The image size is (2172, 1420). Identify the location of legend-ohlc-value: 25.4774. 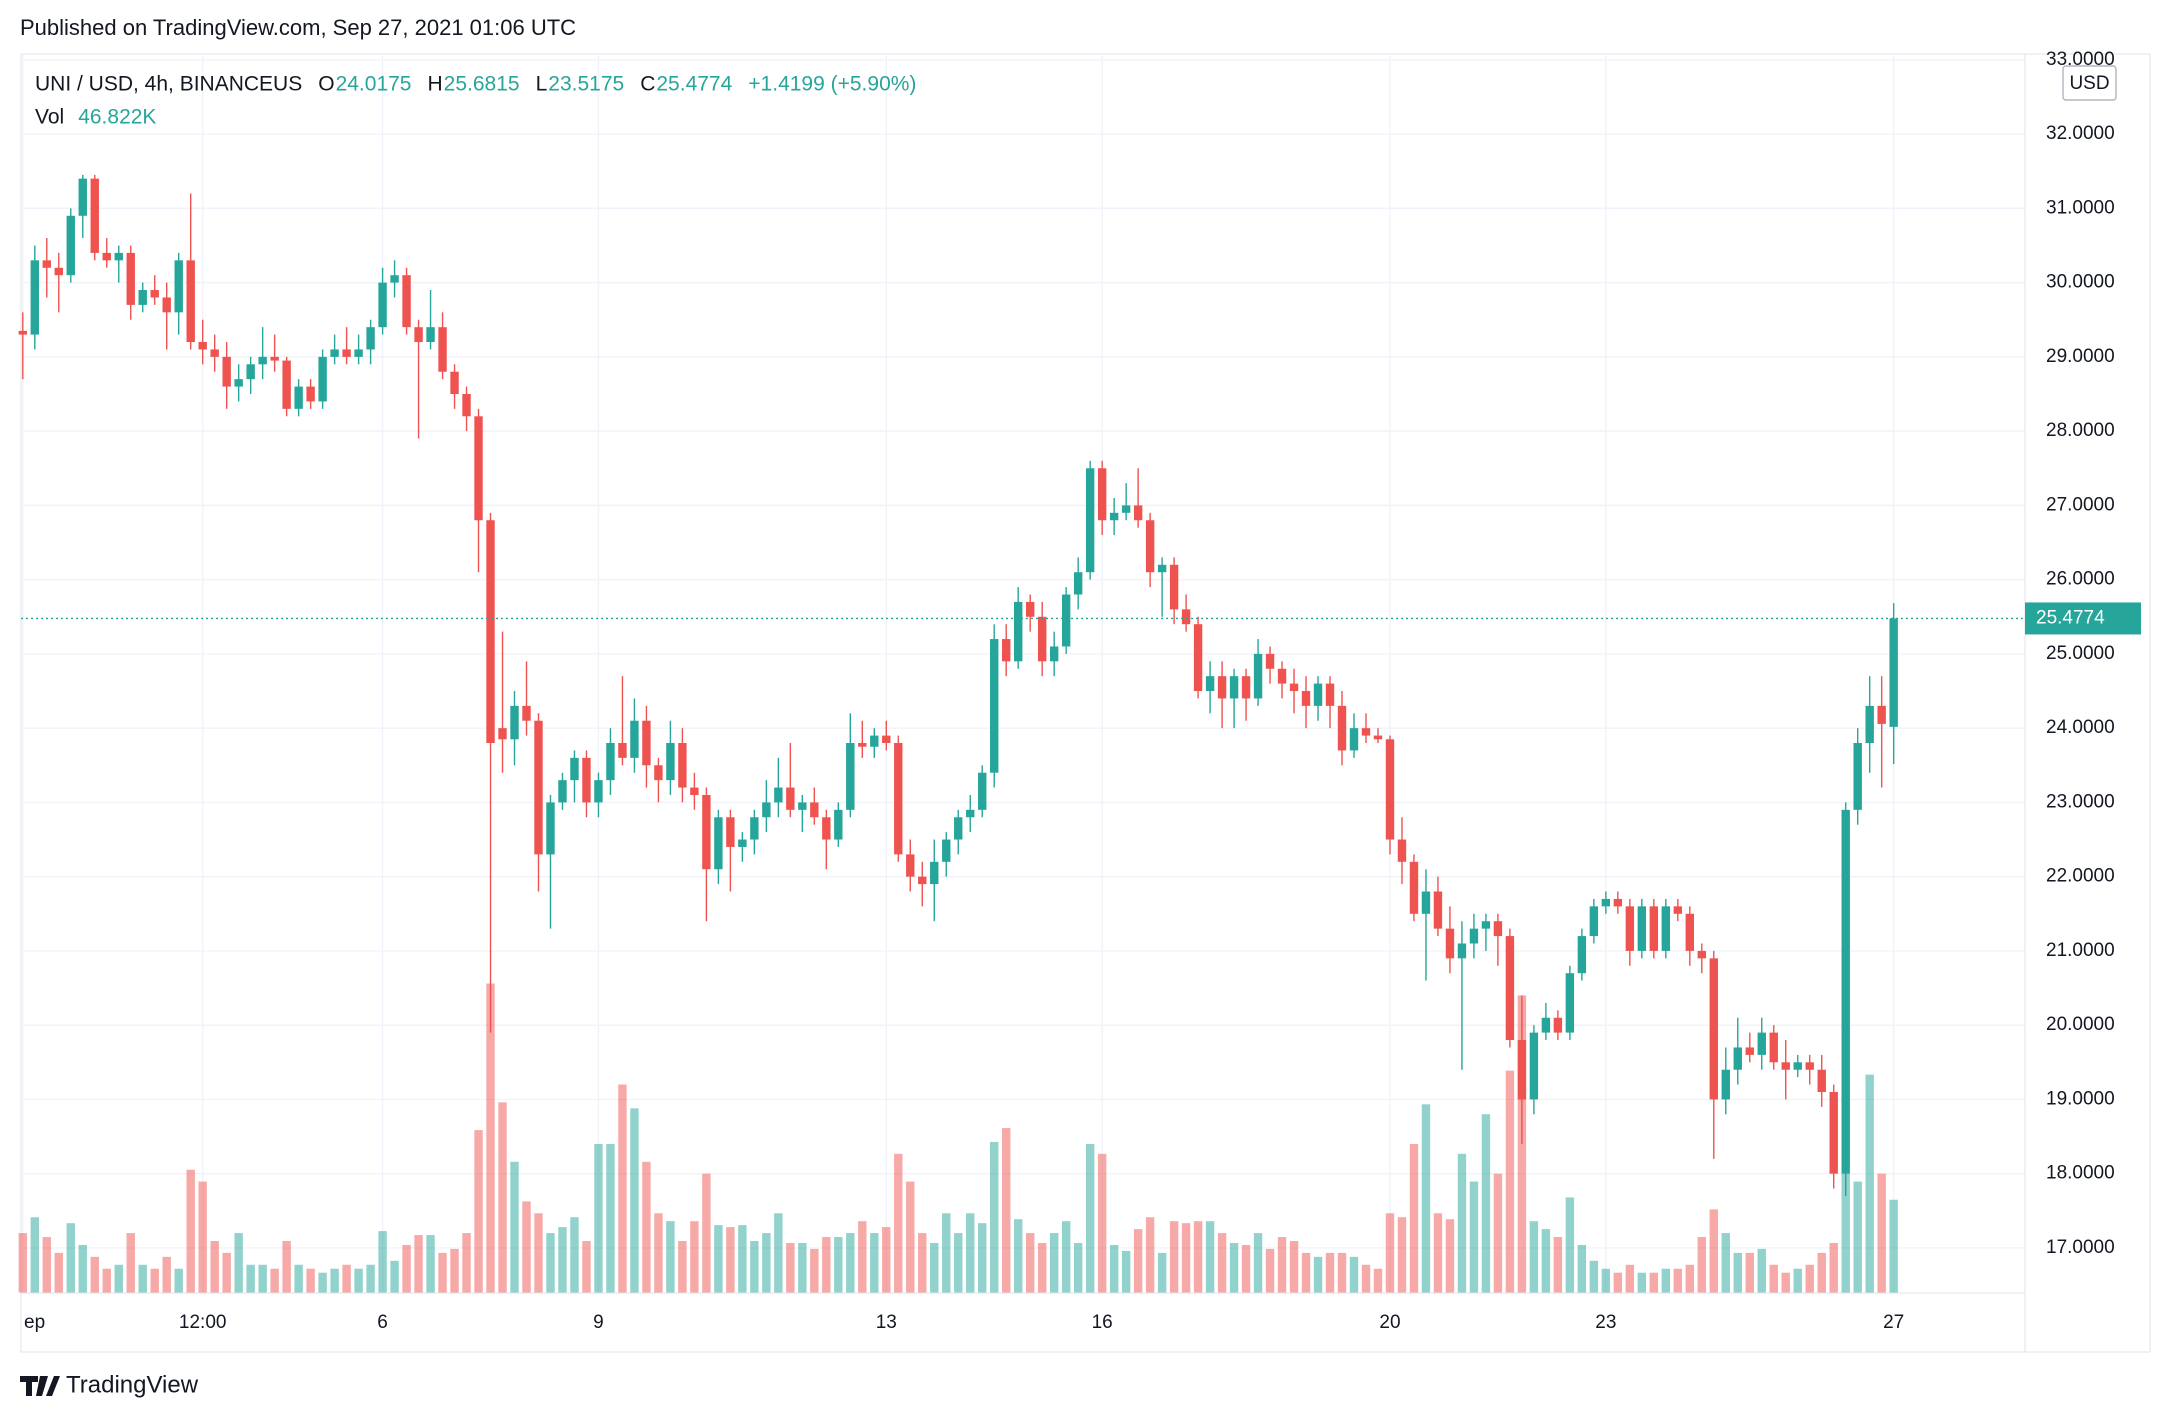
(694, 84).